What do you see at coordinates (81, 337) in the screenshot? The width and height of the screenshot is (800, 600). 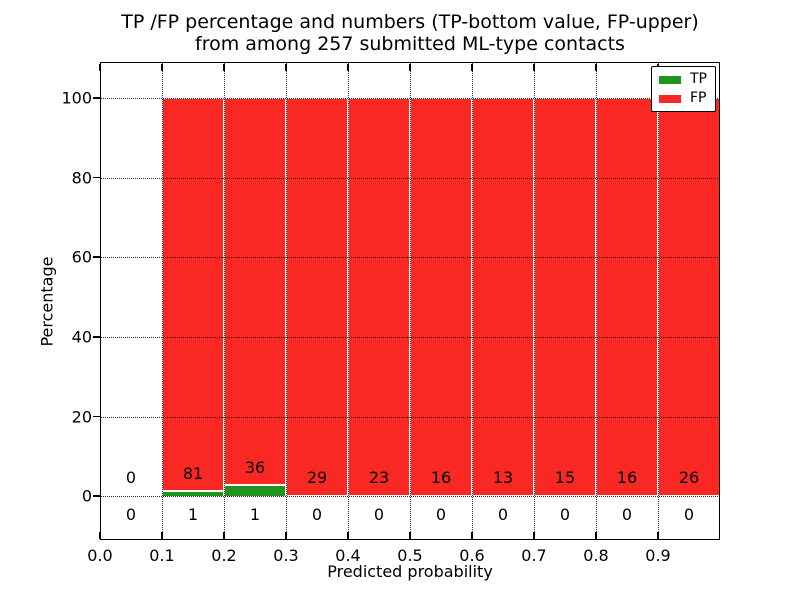 I see `y-tick-label: 40` at bounding box center [81, 337].